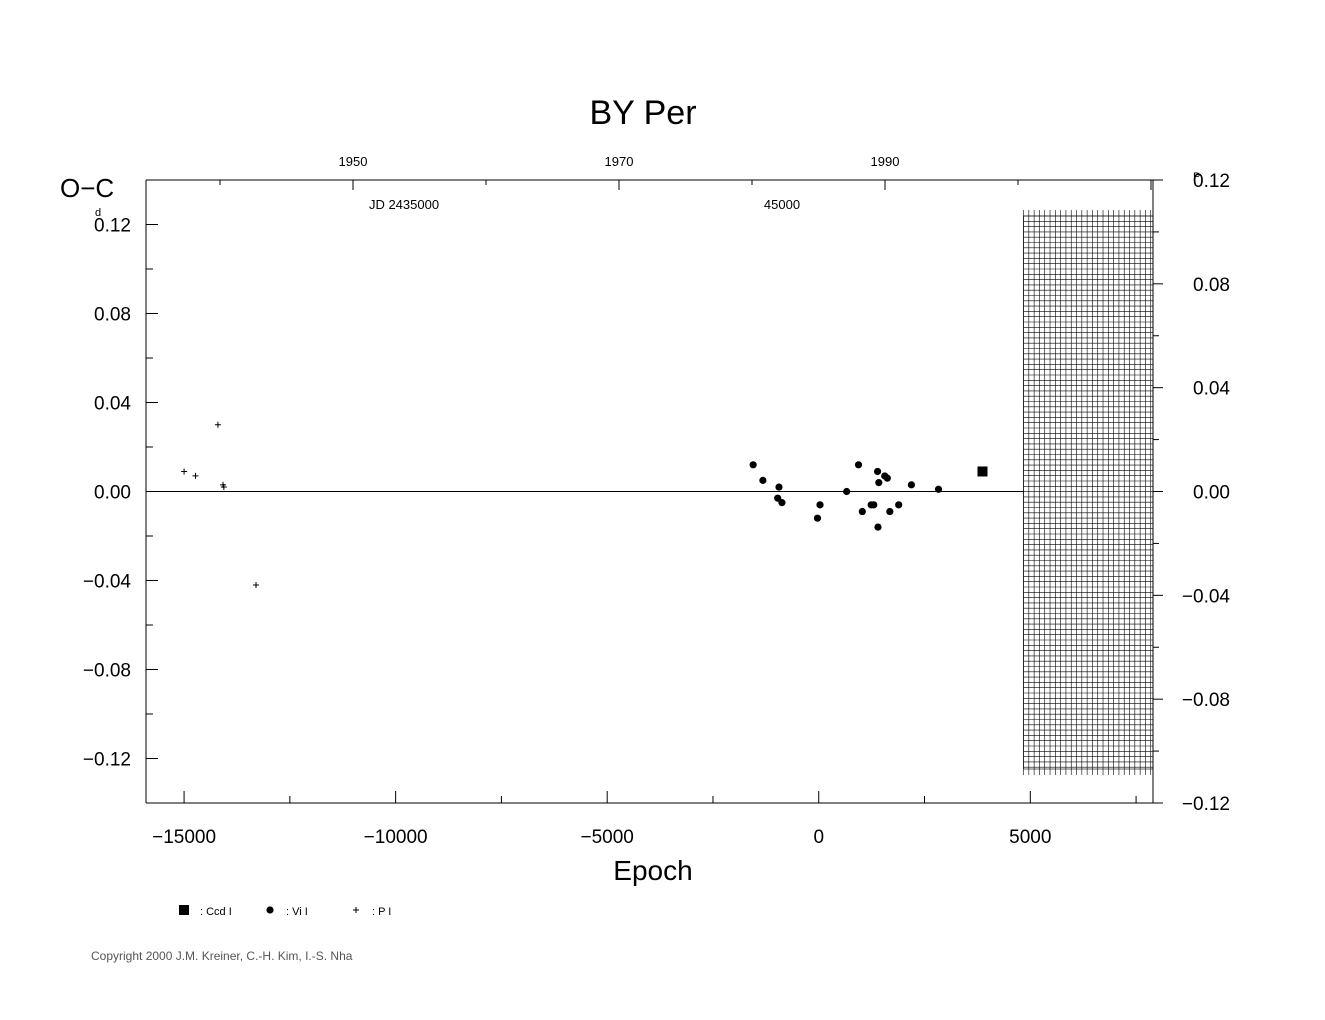  I want to click on hatched-region-border, so click(1088, 492).